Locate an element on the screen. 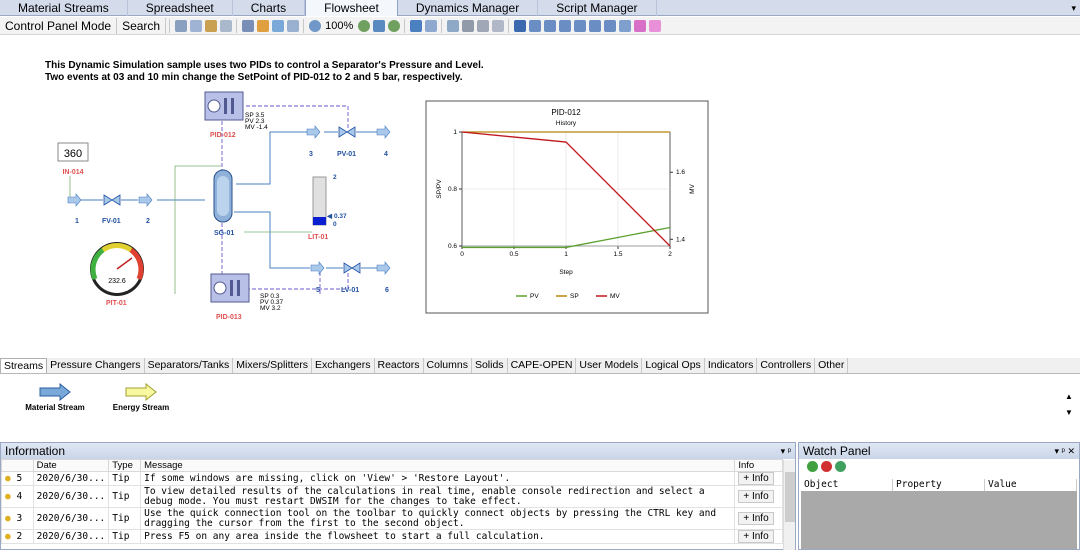 This screenshot has width=1080, height=550. palette-tab-user-models: User Models is located at coordinates (609, 365).